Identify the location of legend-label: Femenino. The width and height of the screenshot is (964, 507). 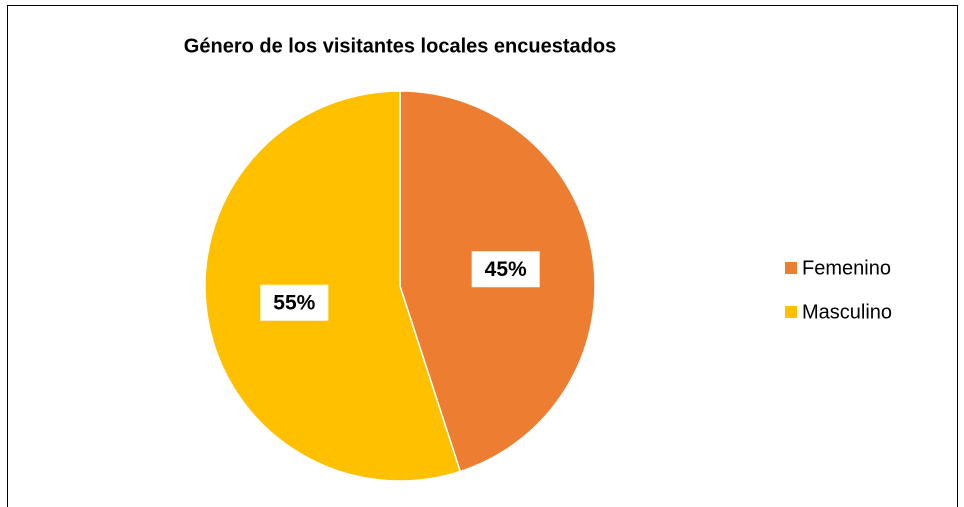
(846, 268).